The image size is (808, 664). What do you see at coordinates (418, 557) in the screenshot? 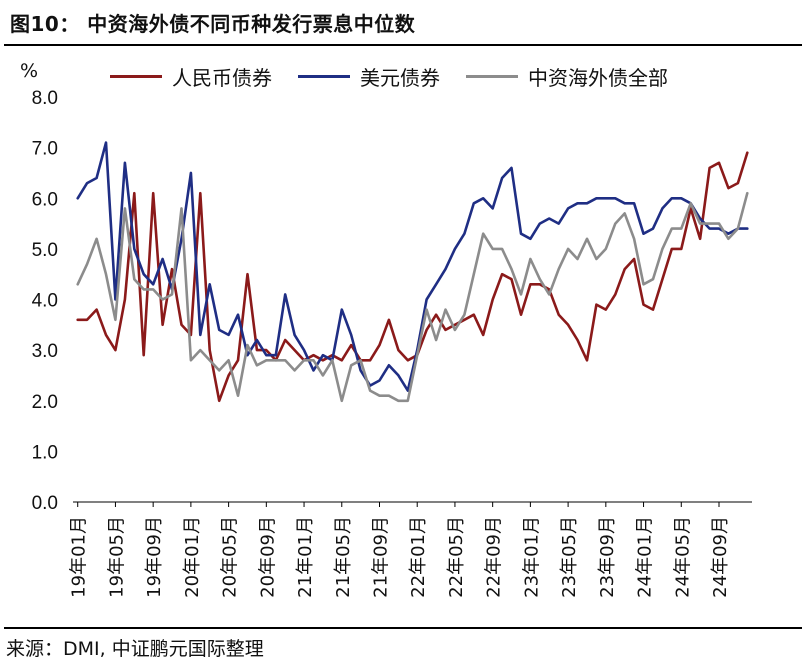
I see `x-tick-label: 22年01月` at bounding box center [418, 557].